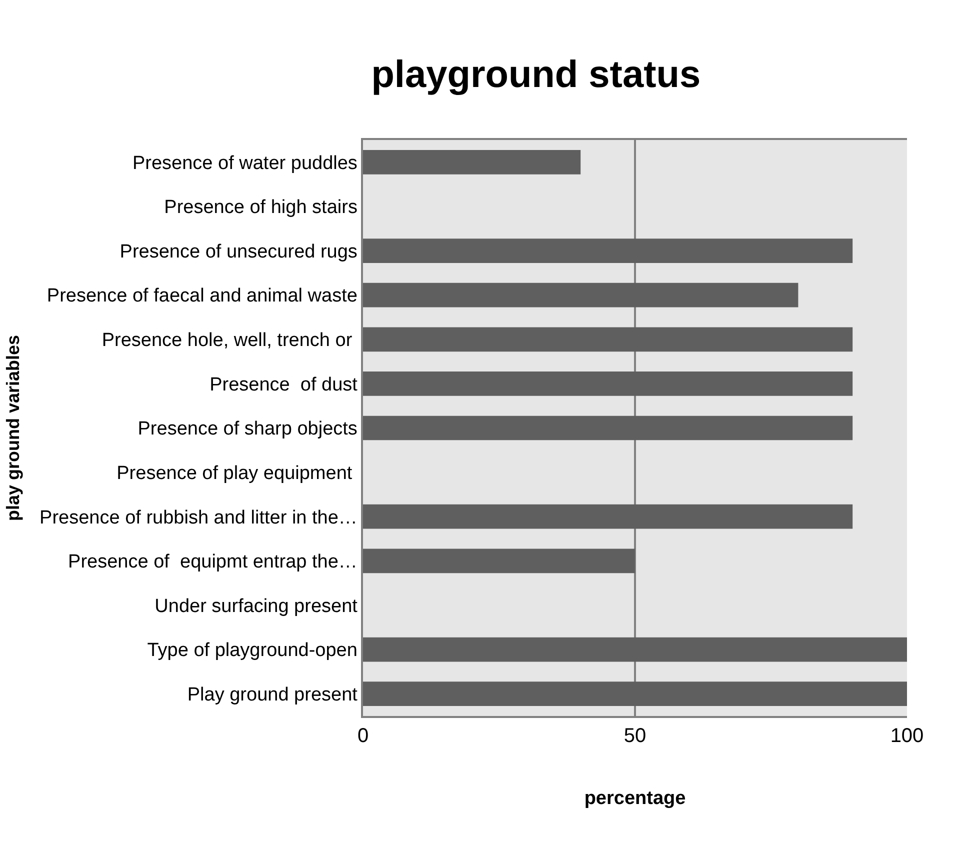  Describe the element at coordinates (635, 735) in the screenshot. I see `x-tick-label: 50` at that location.